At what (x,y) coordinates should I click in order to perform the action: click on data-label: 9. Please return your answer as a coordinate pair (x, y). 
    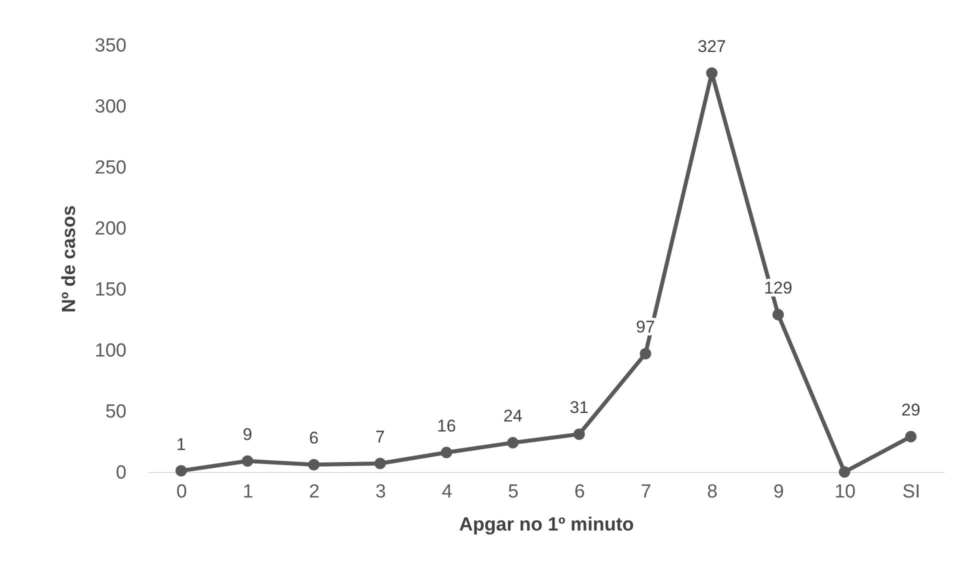
    Looking at the image, I should click on (247, 434).